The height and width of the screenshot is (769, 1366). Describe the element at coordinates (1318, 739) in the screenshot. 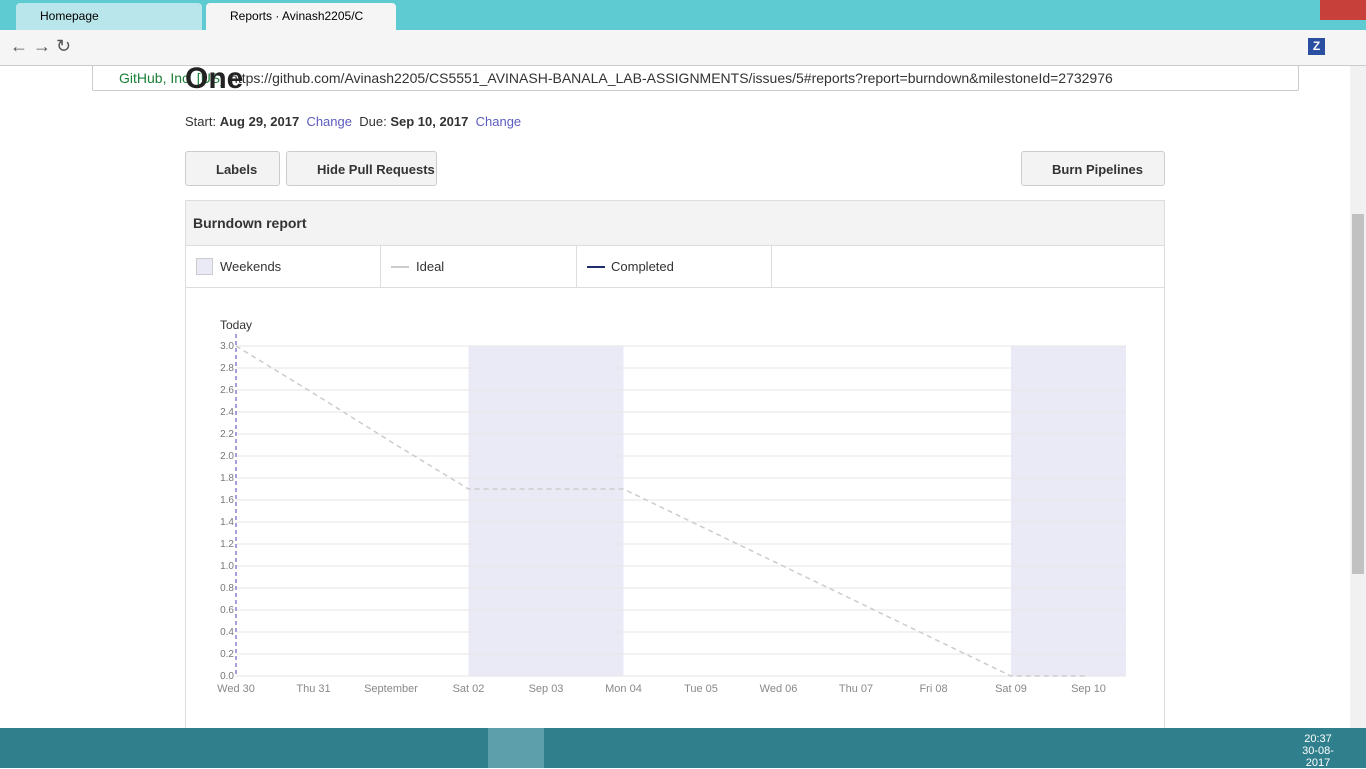

I see `time: 20:37` at that location.